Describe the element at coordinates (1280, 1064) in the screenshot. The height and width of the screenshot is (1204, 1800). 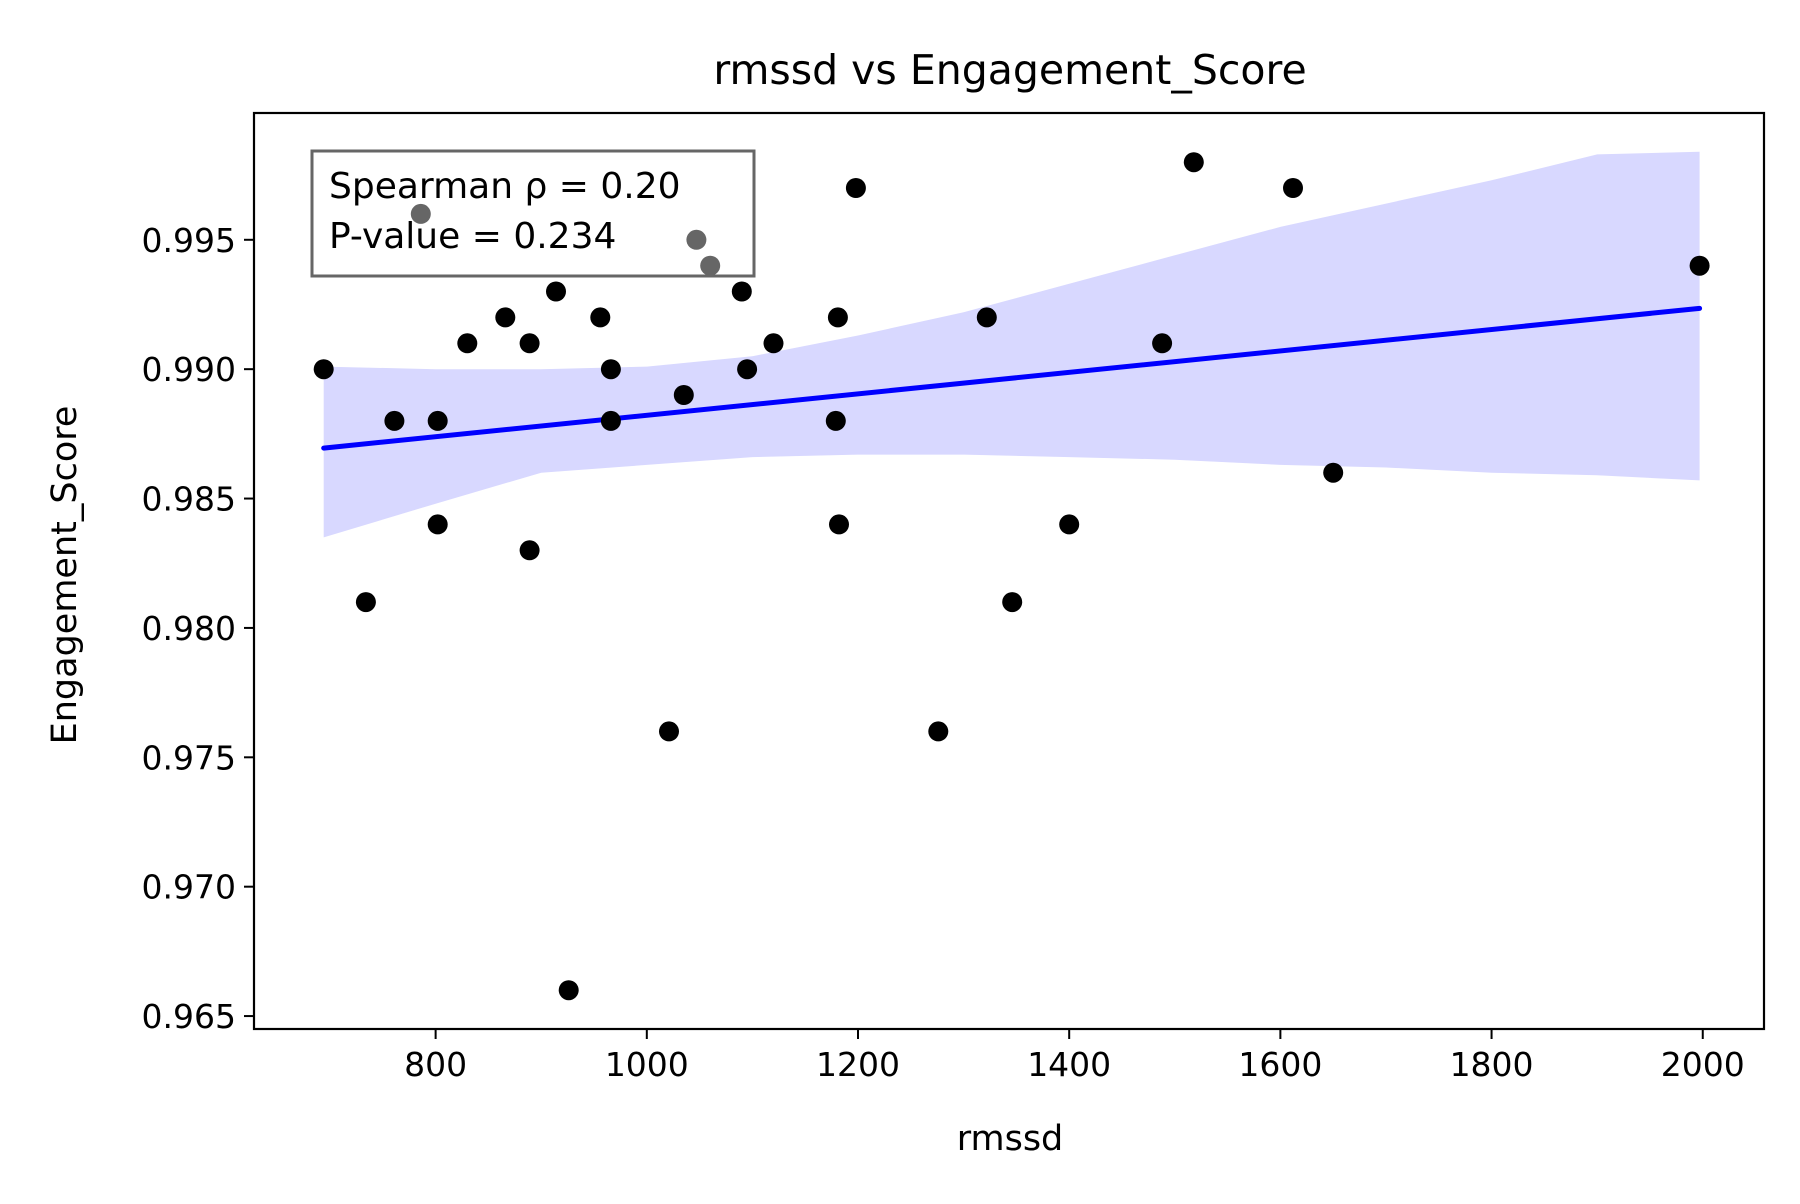
I see `x-tick-label: 1600` at that location.